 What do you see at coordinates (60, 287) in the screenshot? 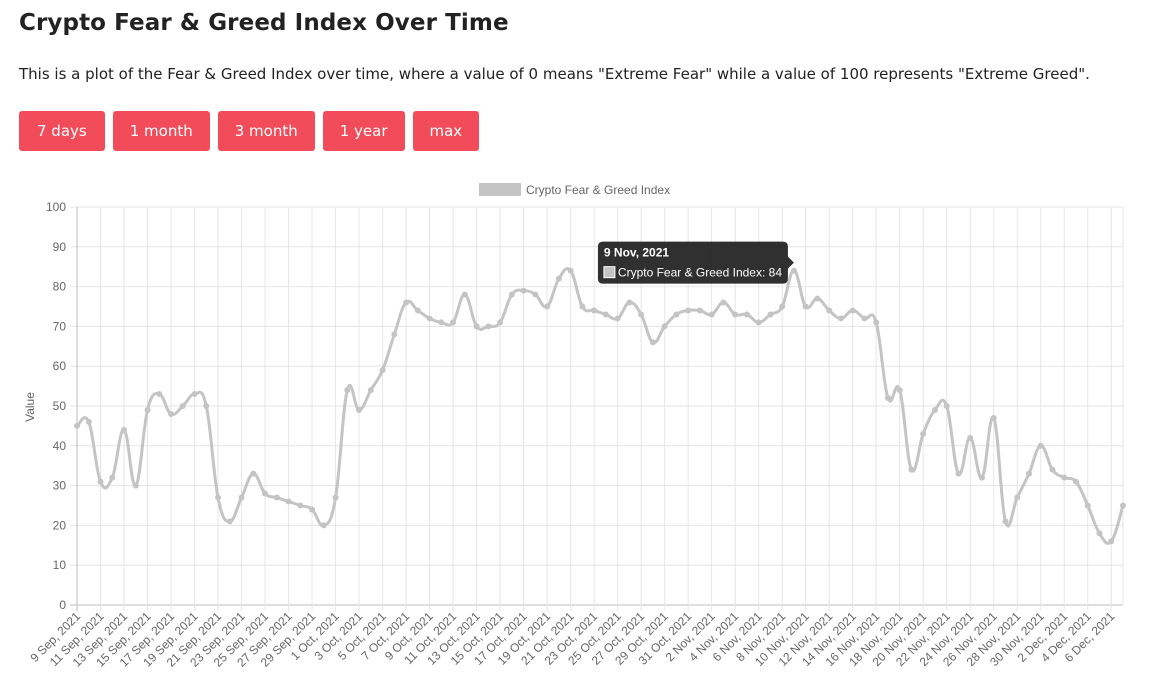
I see `y-tick-label: 80` at bounding box center [60, 287].